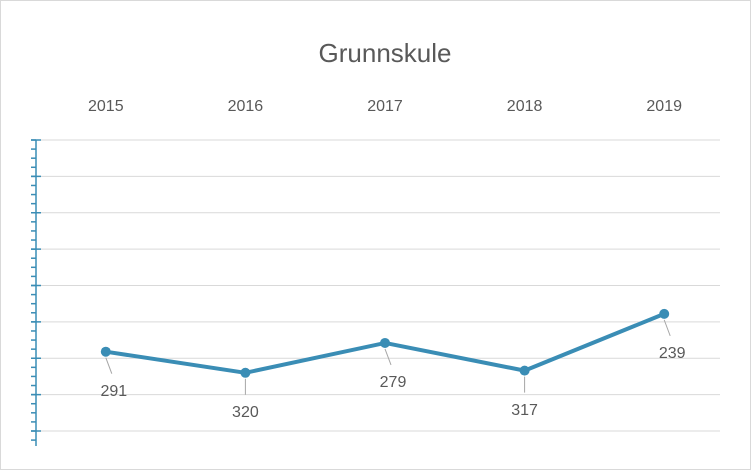 The width and height of the screenshot is (751, 470). Describe the element at coordinates (393, 382) in the screenshot. I see `data-label: 279` at that location.